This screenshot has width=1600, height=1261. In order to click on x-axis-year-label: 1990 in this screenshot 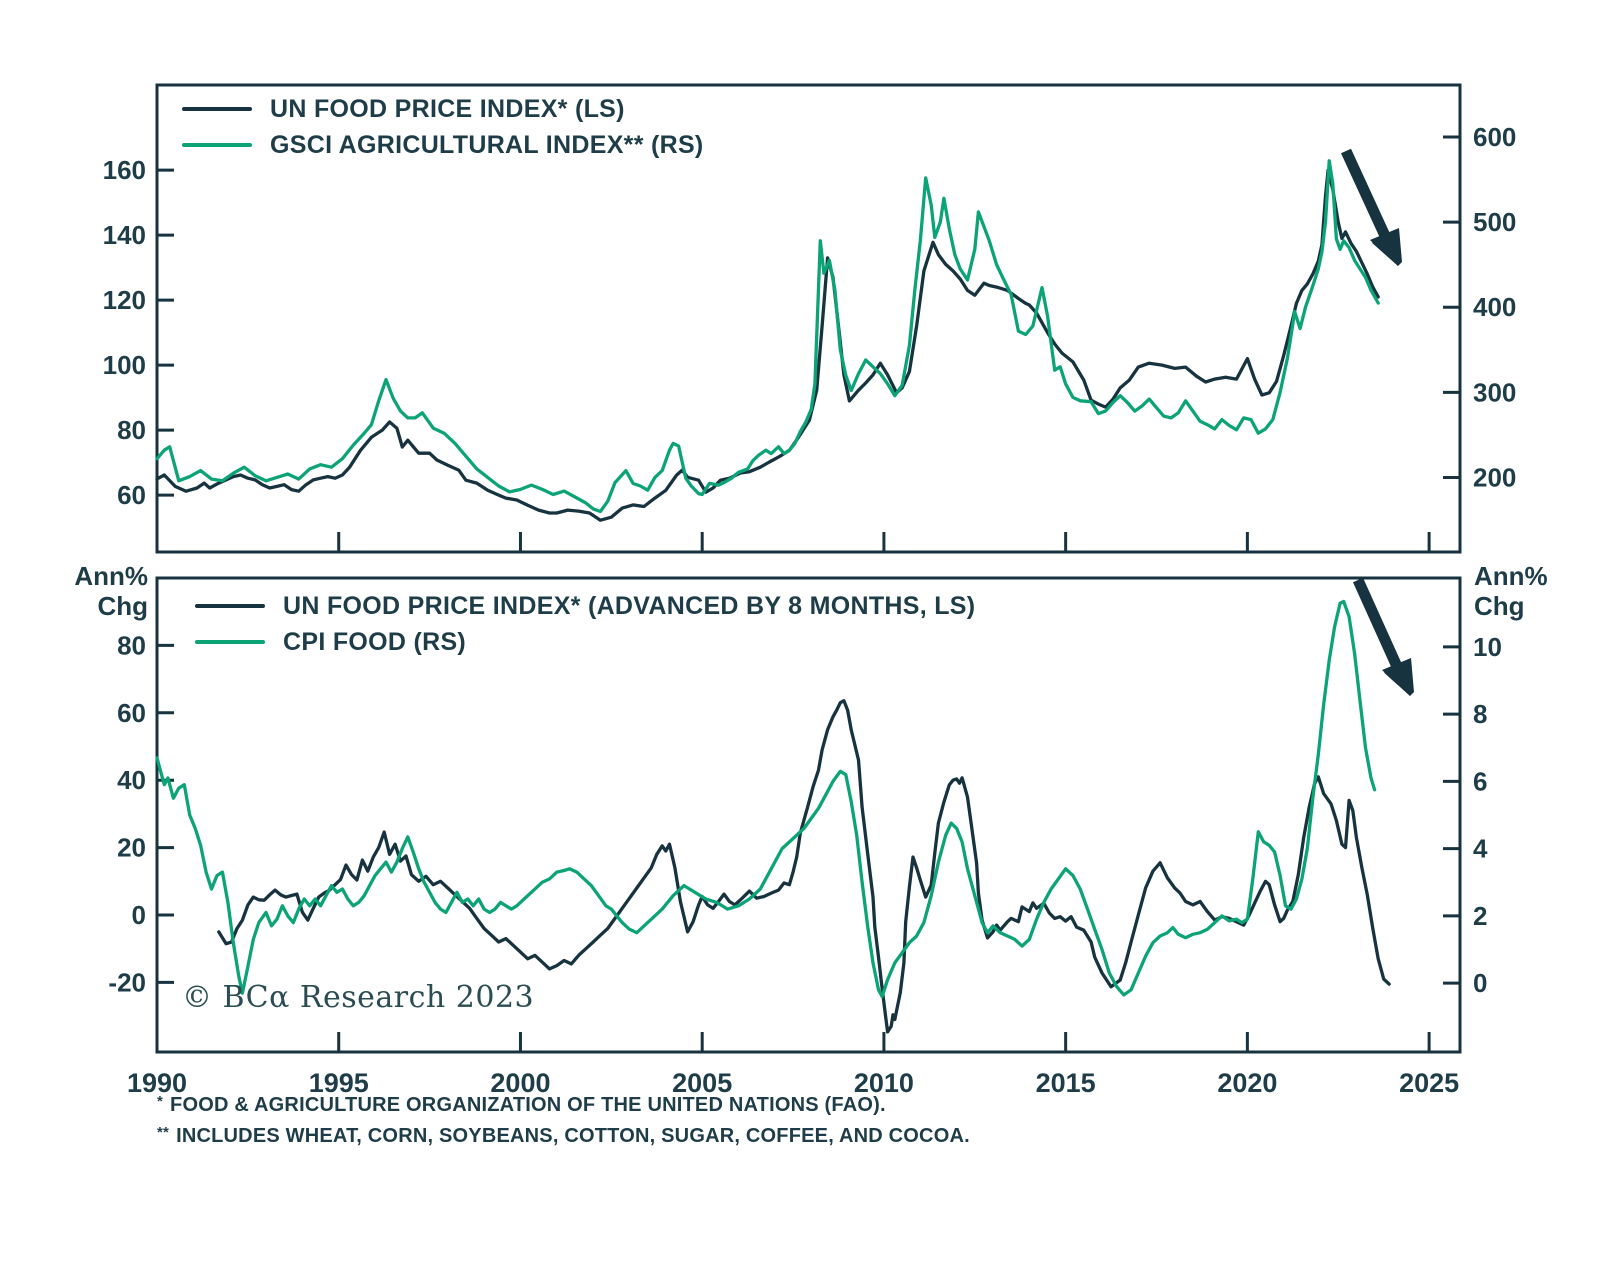, I will do `click(157, 1083)`.